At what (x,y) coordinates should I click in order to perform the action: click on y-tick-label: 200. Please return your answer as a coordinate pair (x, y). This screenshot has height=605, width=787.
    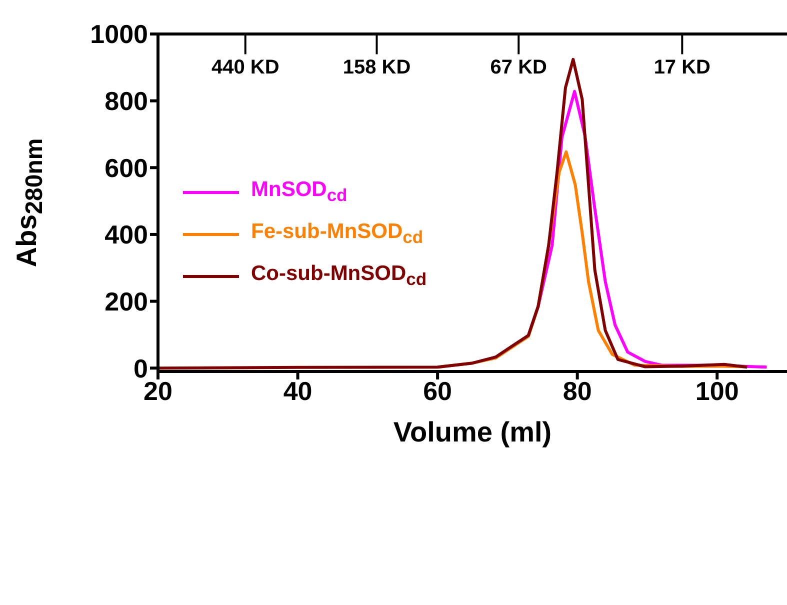
    Looking at the image, I should click on (126, 301).